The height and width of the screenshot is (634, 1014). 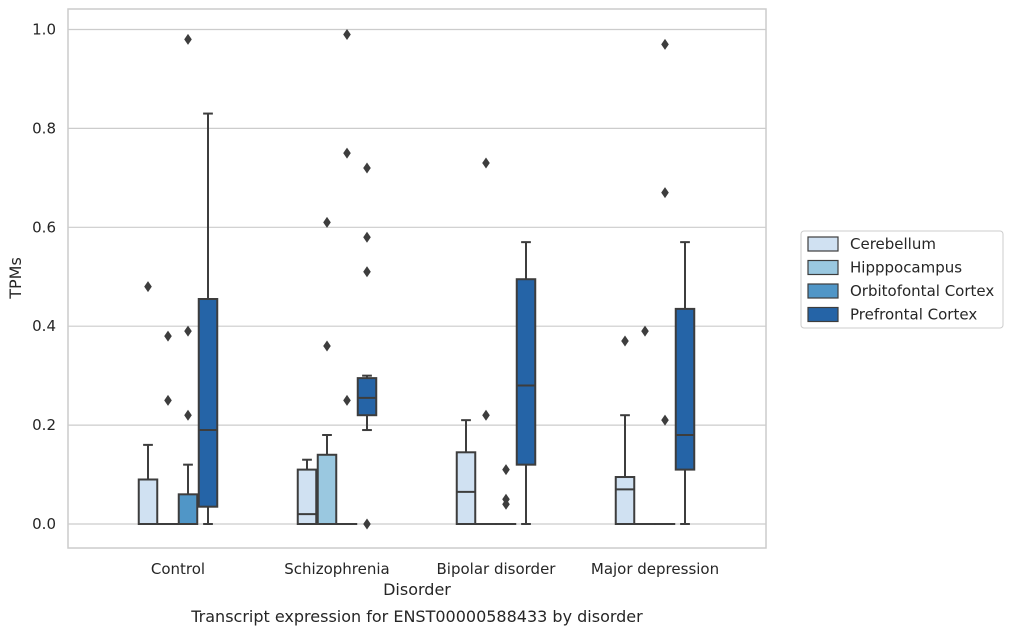 What do you see at coordinates (893, 244) in the screenshot?
I see `legend-label: Cerebellum` at bounding box center [893, 244].